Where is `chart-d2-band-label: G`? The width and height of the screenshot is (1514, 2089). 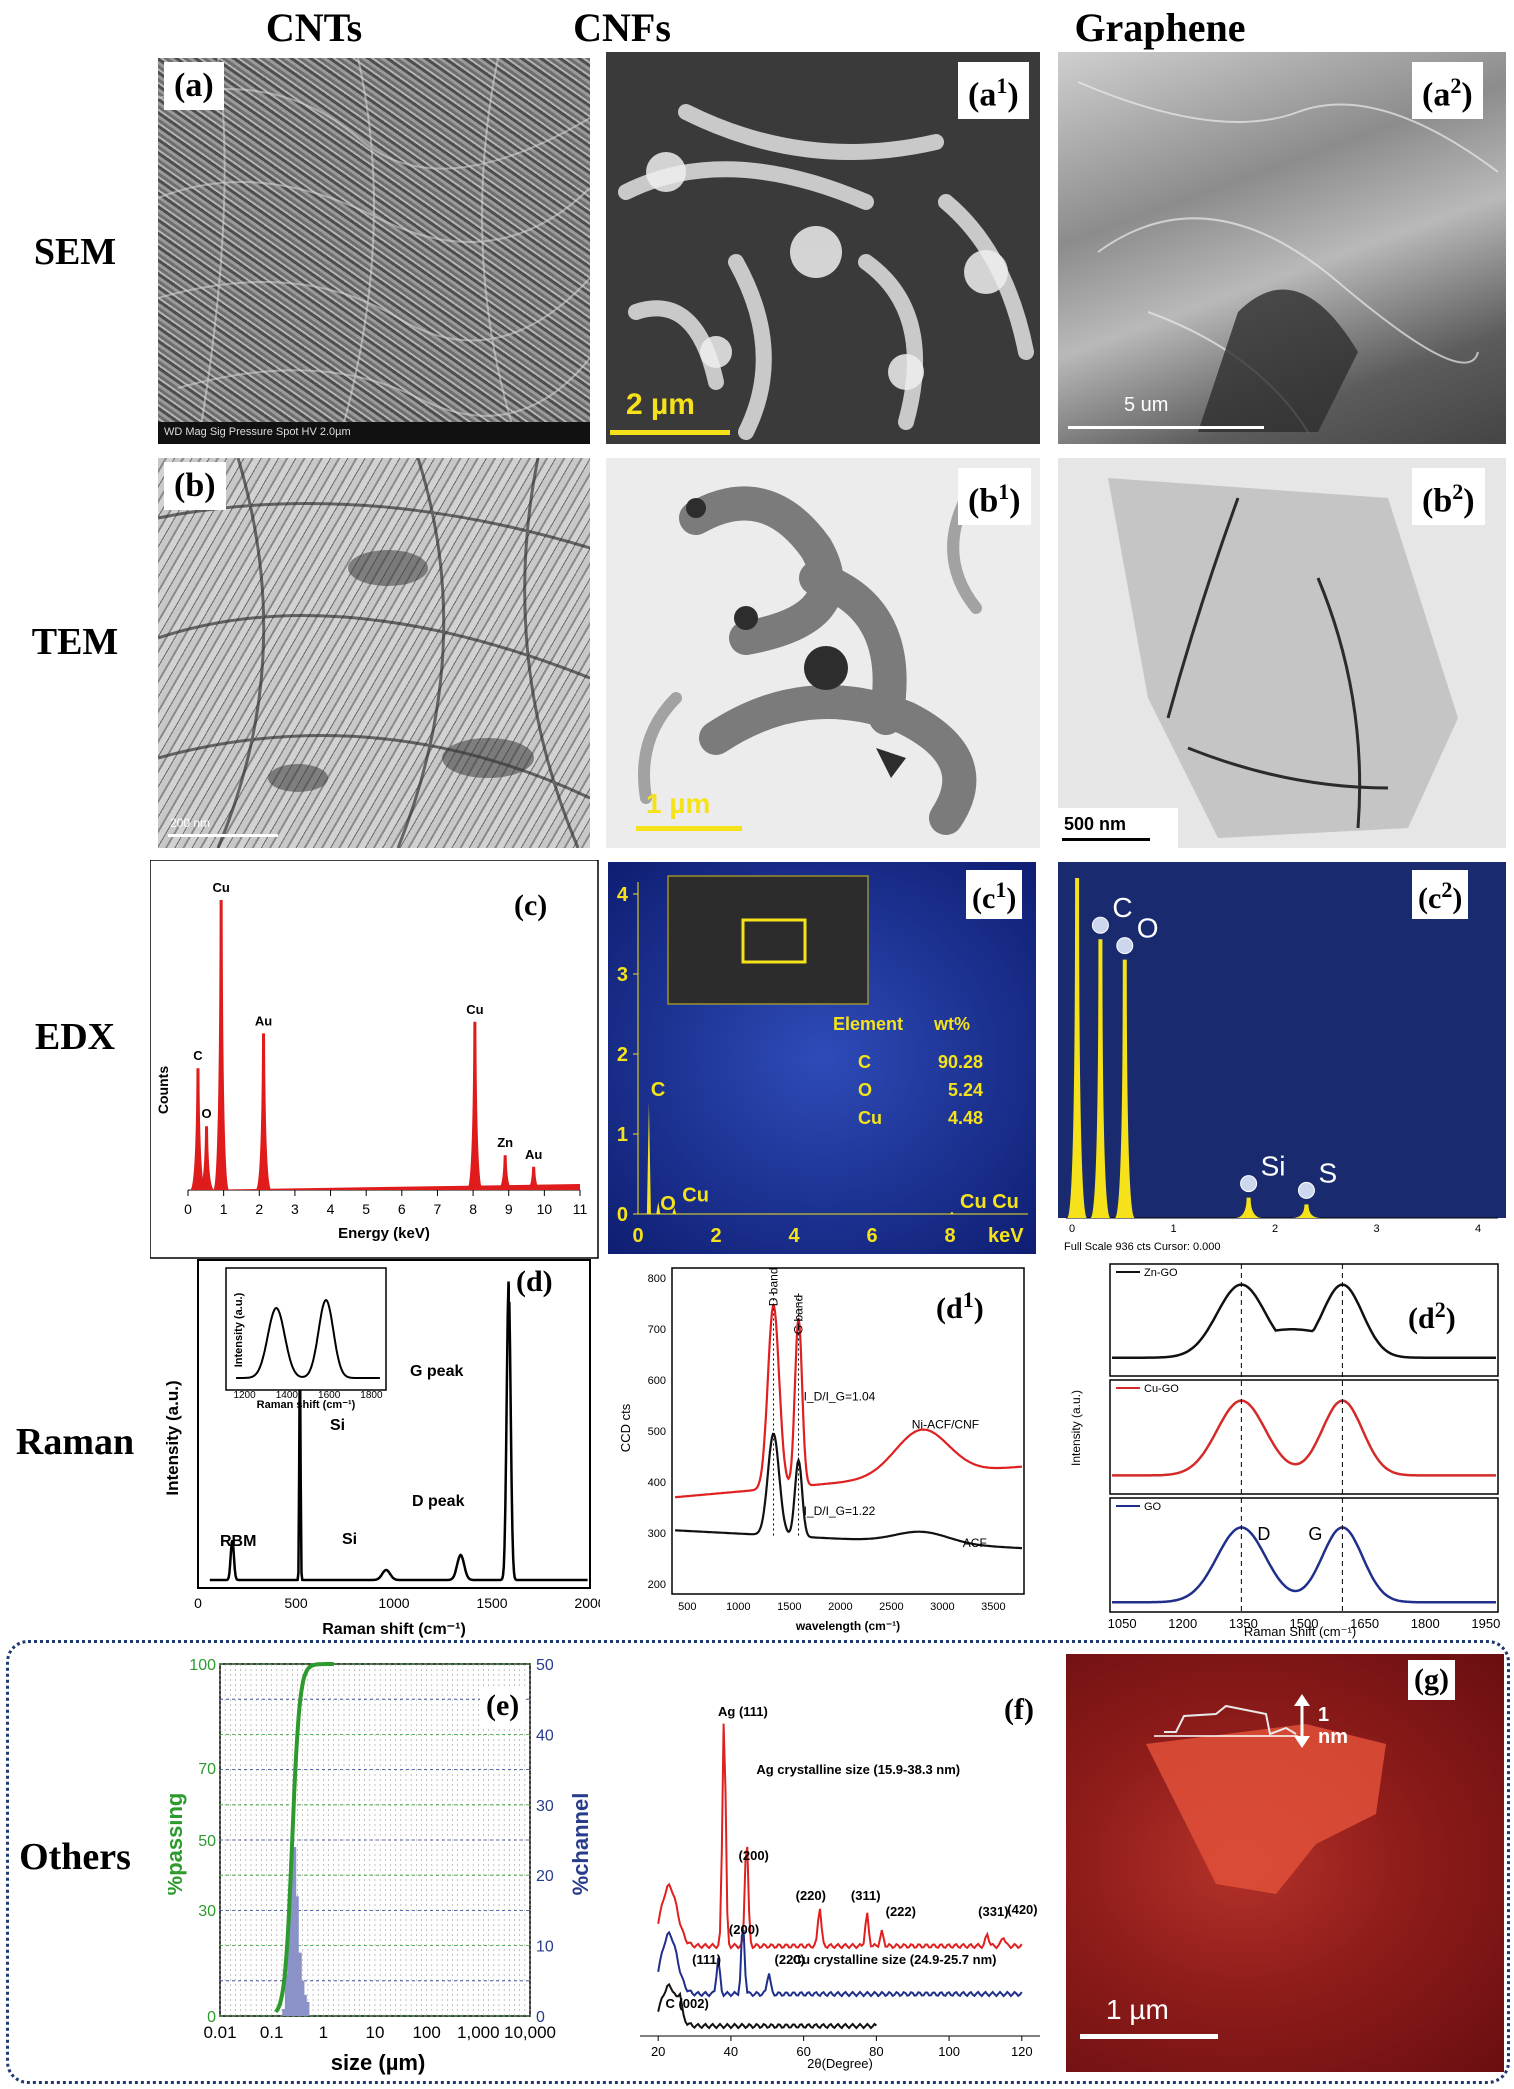 chart-d2-band-label: G is located at coordinates (1315, 1534).